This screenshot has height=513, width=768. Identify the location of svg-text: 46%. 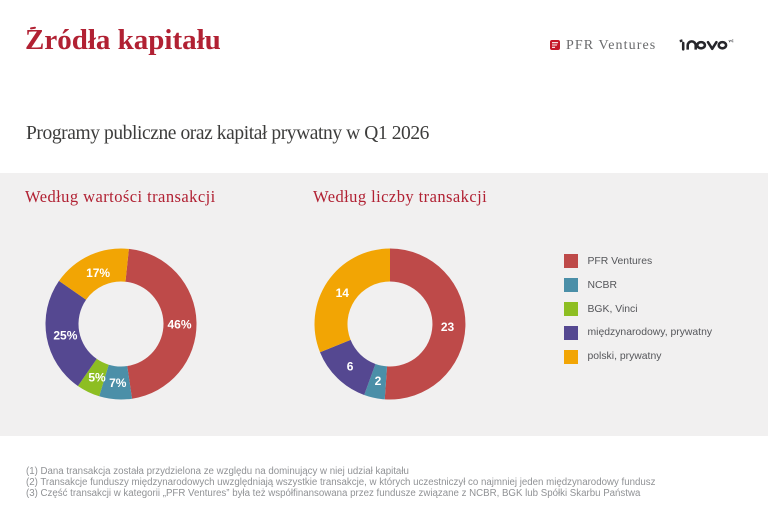
(179, 324).